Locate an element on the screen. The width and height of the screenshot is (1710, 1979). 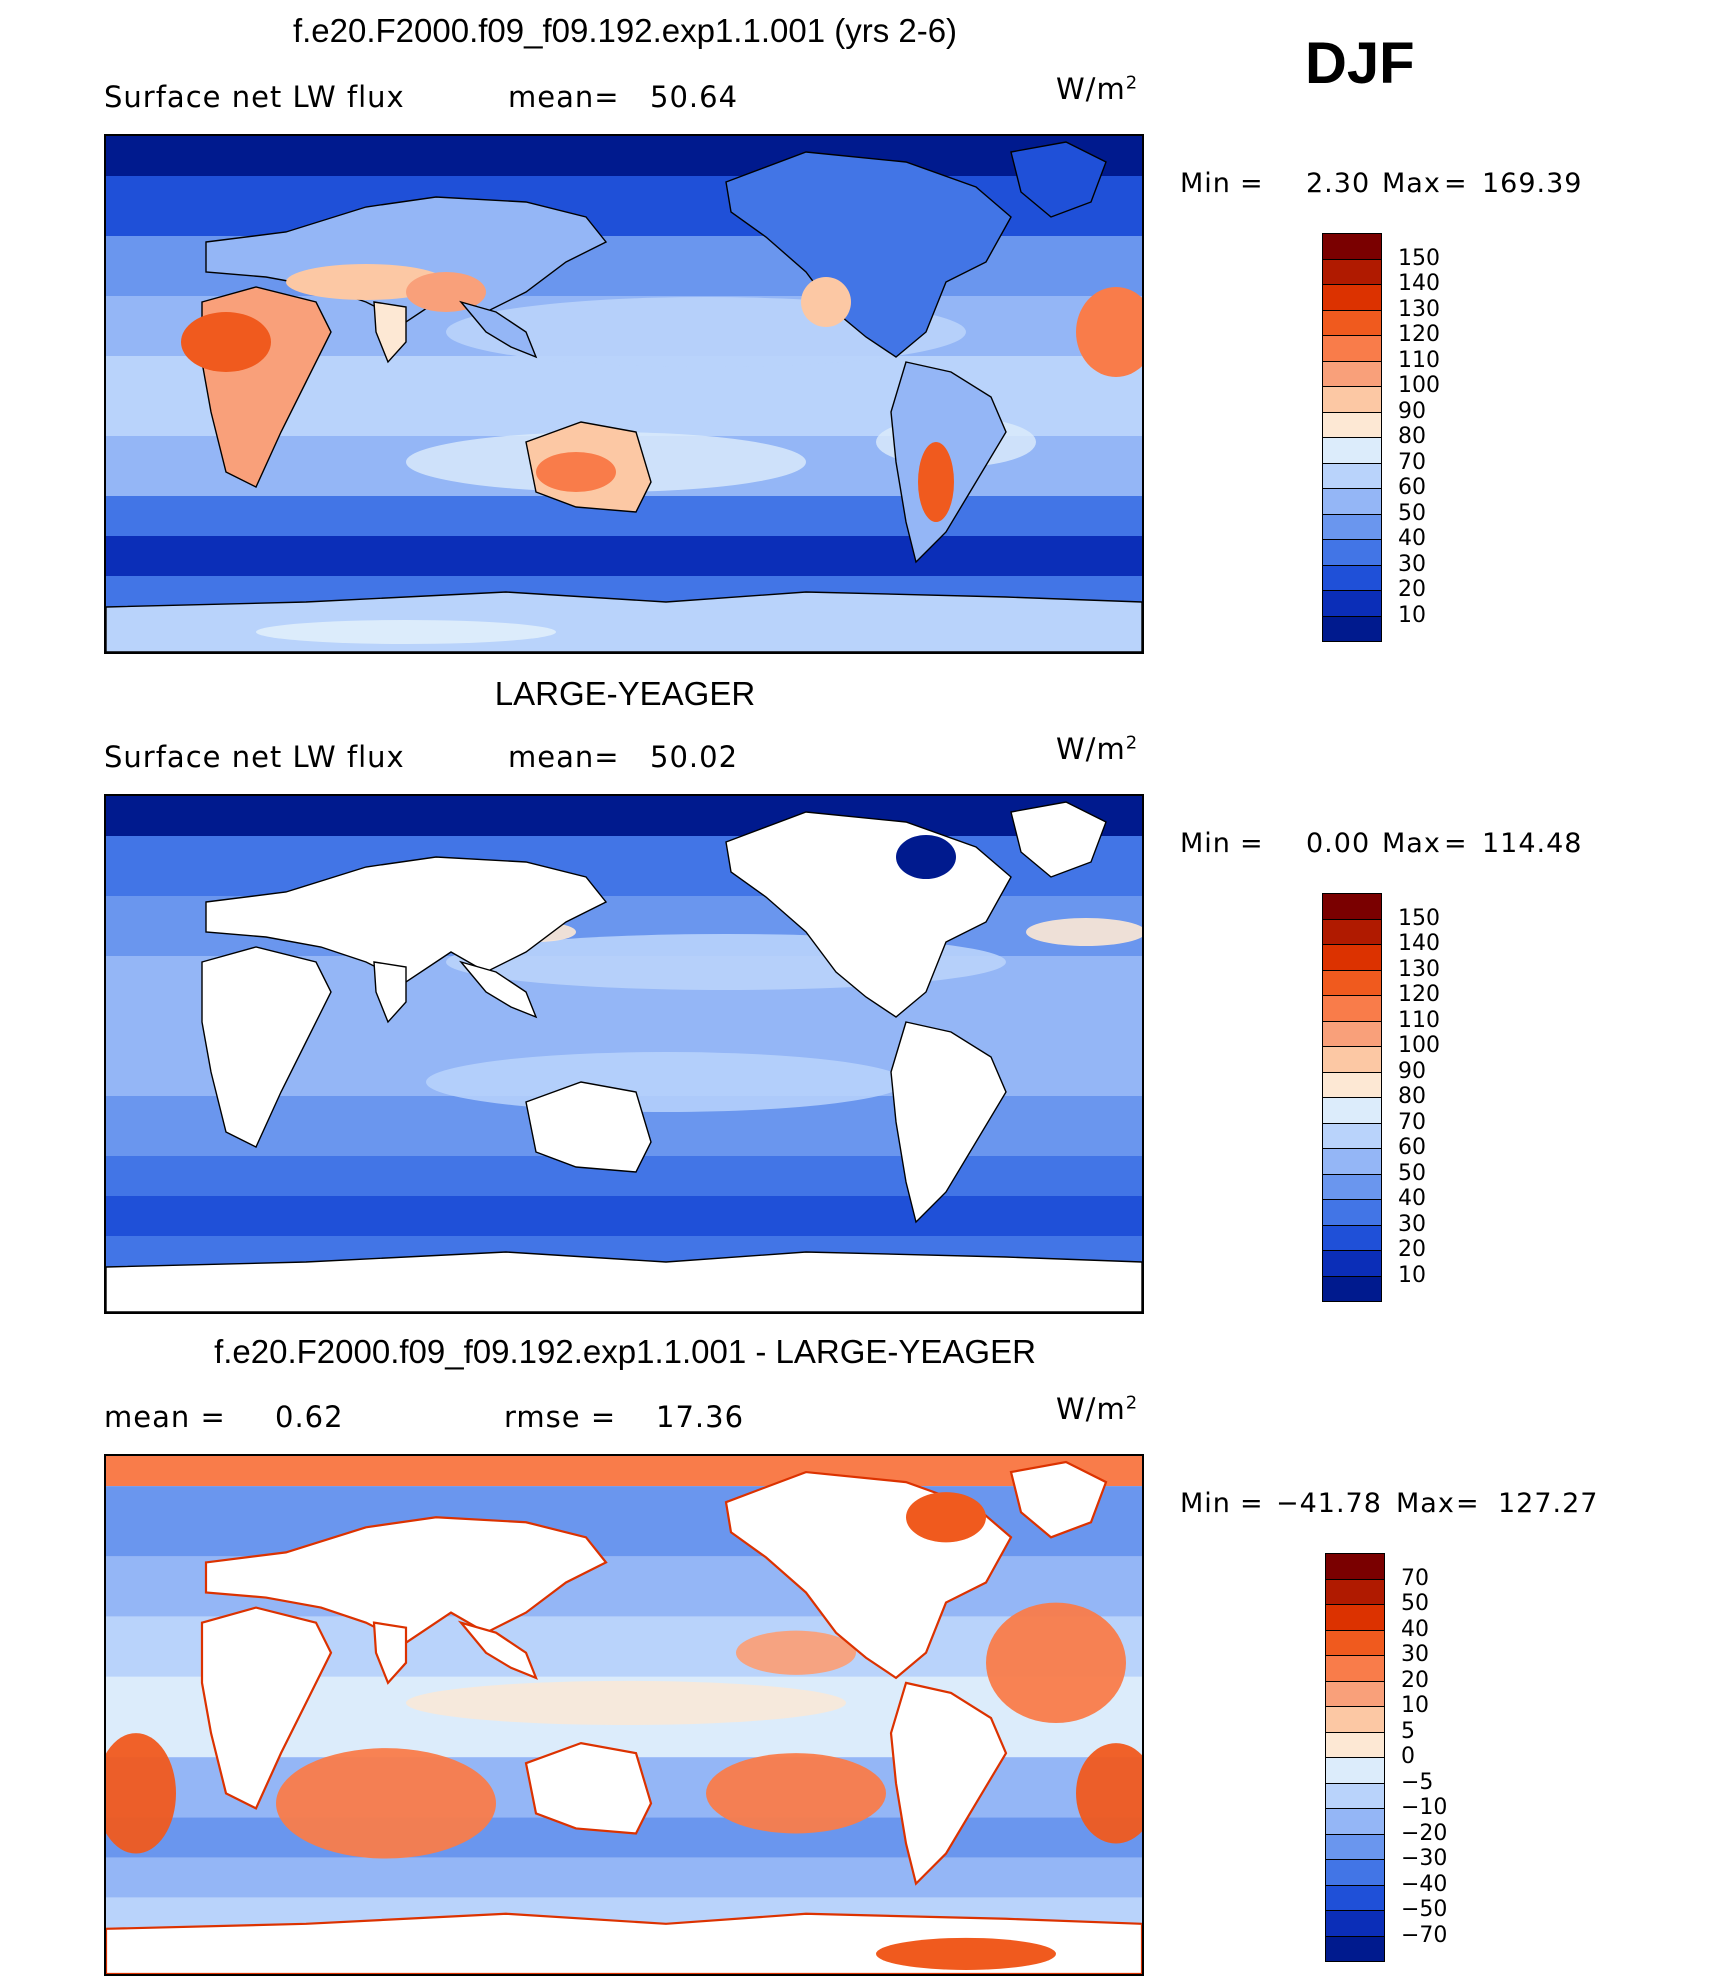
panel-1-min-value: 2.30 is located at coordinates (1338, 183).